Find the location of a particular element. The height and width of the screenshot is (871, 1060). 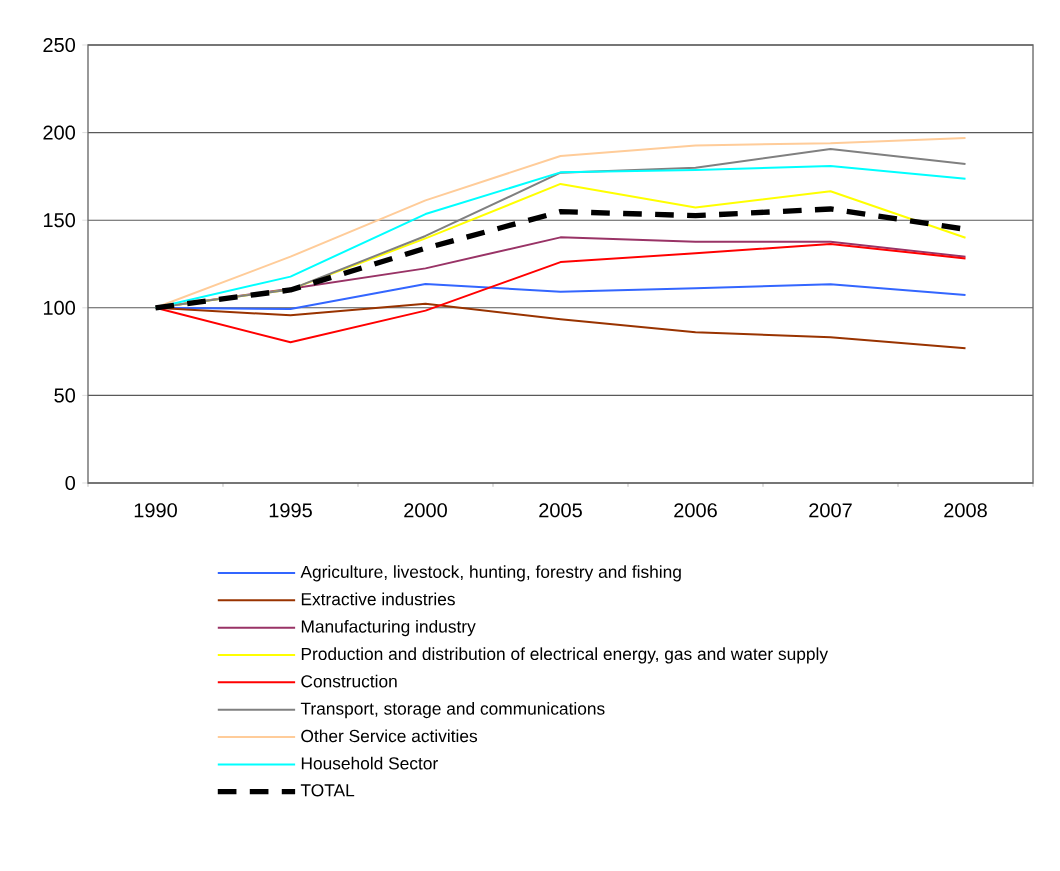

y-tick-label: 100 is located at coordinates (59, 307).